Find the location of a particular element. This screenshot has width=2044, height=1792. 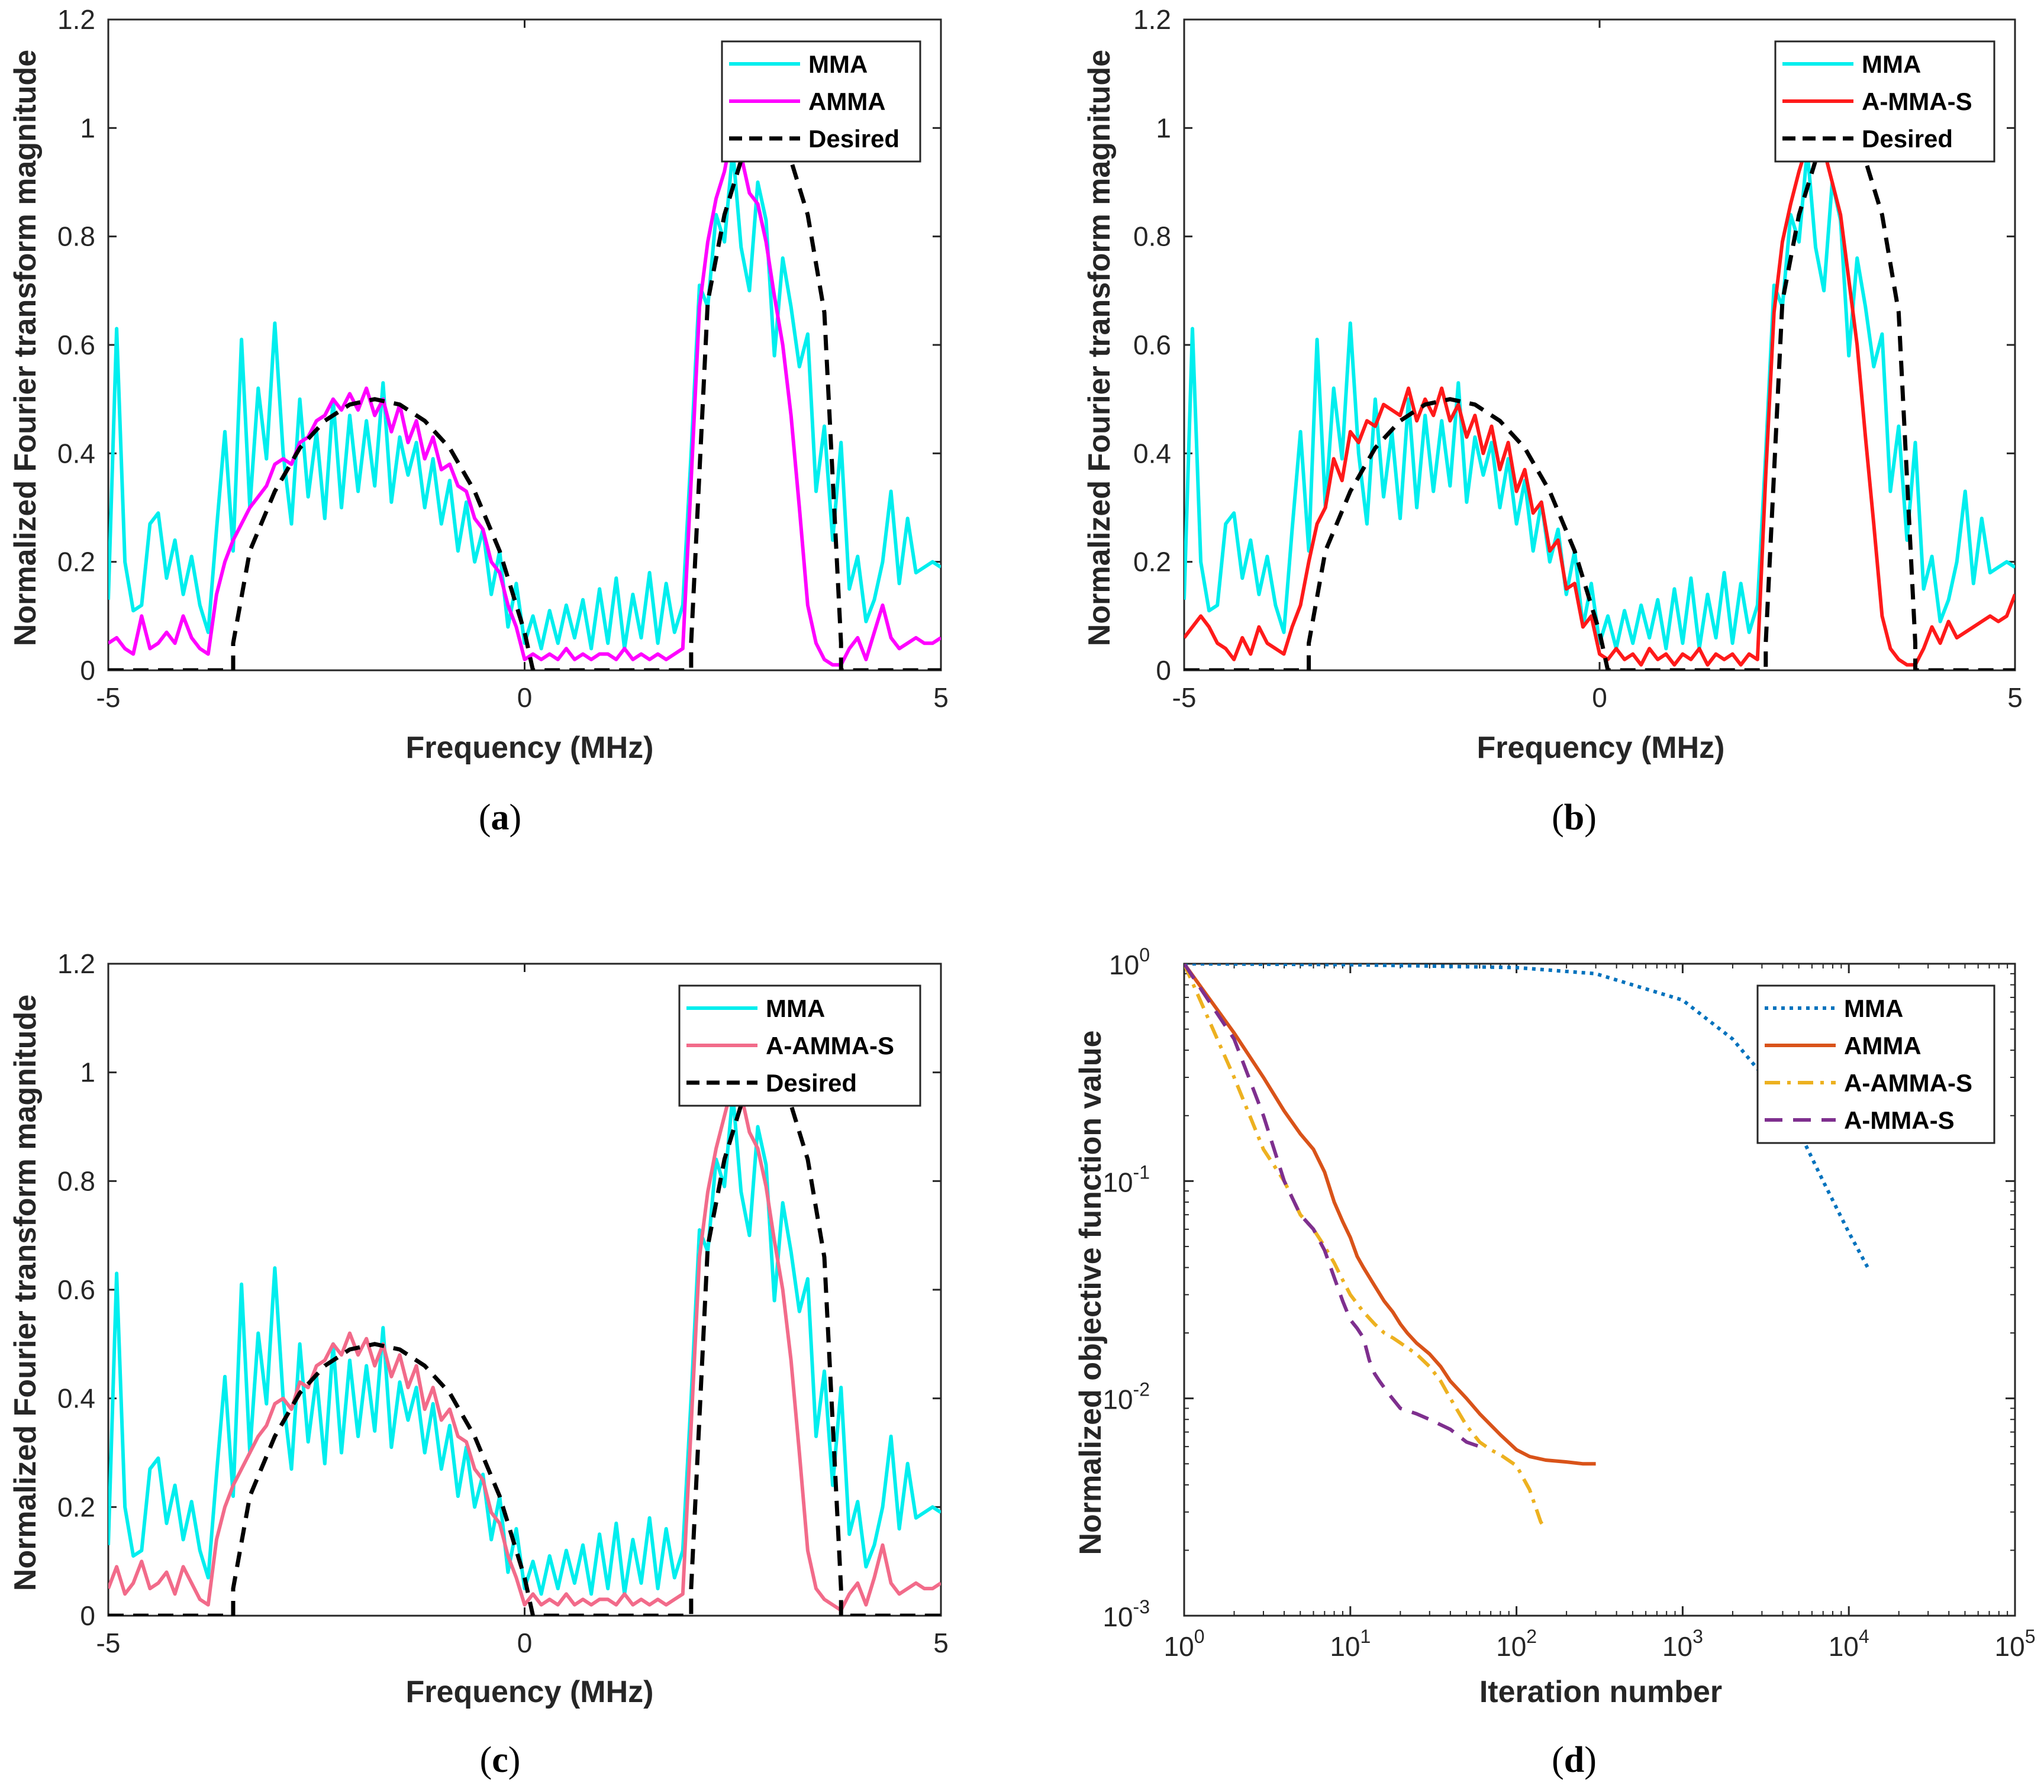

ytick-label-c: 0.4 is located at coordinates (76, 1398).